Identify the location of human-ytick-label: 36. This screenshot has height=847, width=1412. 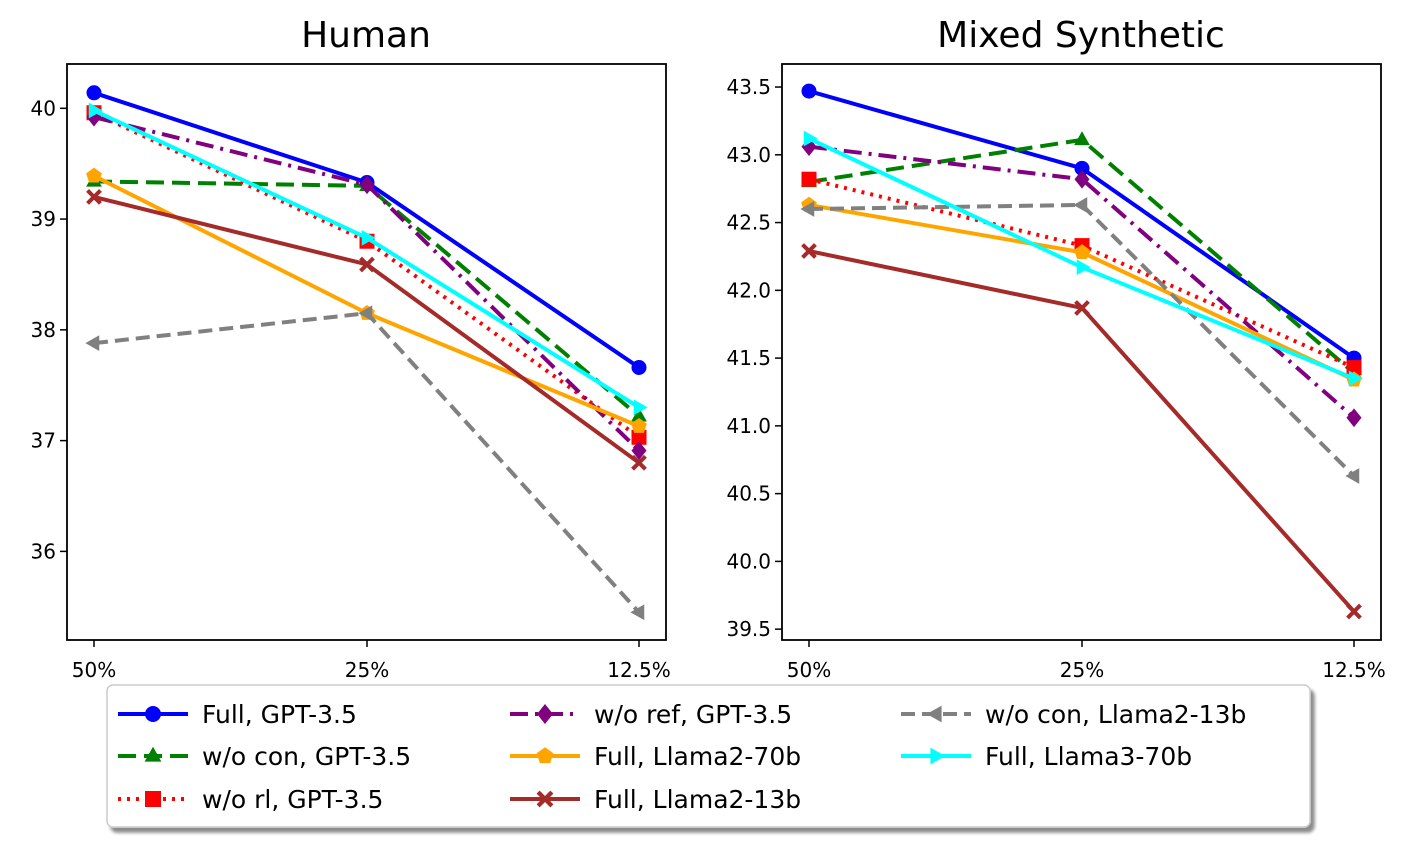
(43, 551).